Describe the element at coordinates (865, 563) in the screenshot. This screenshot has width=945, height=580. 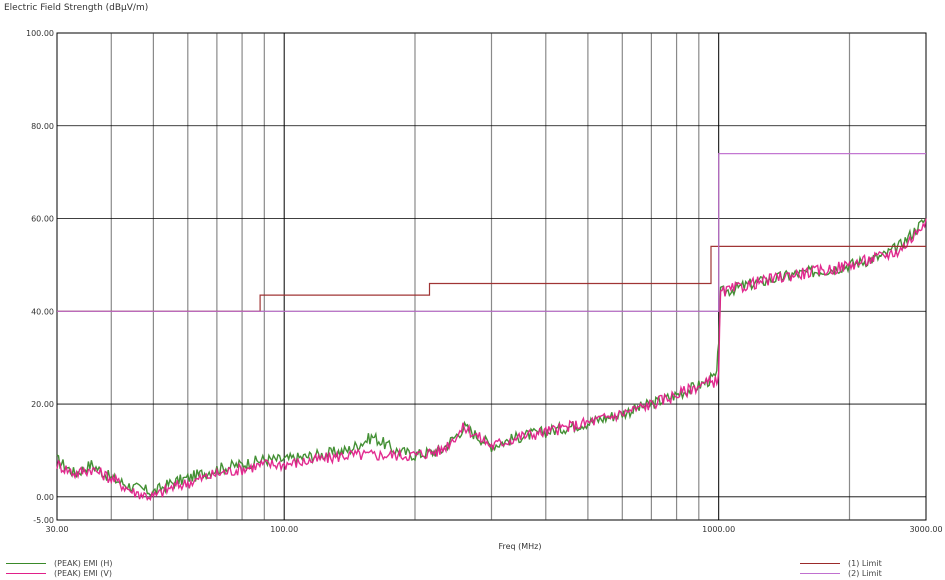
I see `legend-label-limit-1: (1) Limit` at that location.